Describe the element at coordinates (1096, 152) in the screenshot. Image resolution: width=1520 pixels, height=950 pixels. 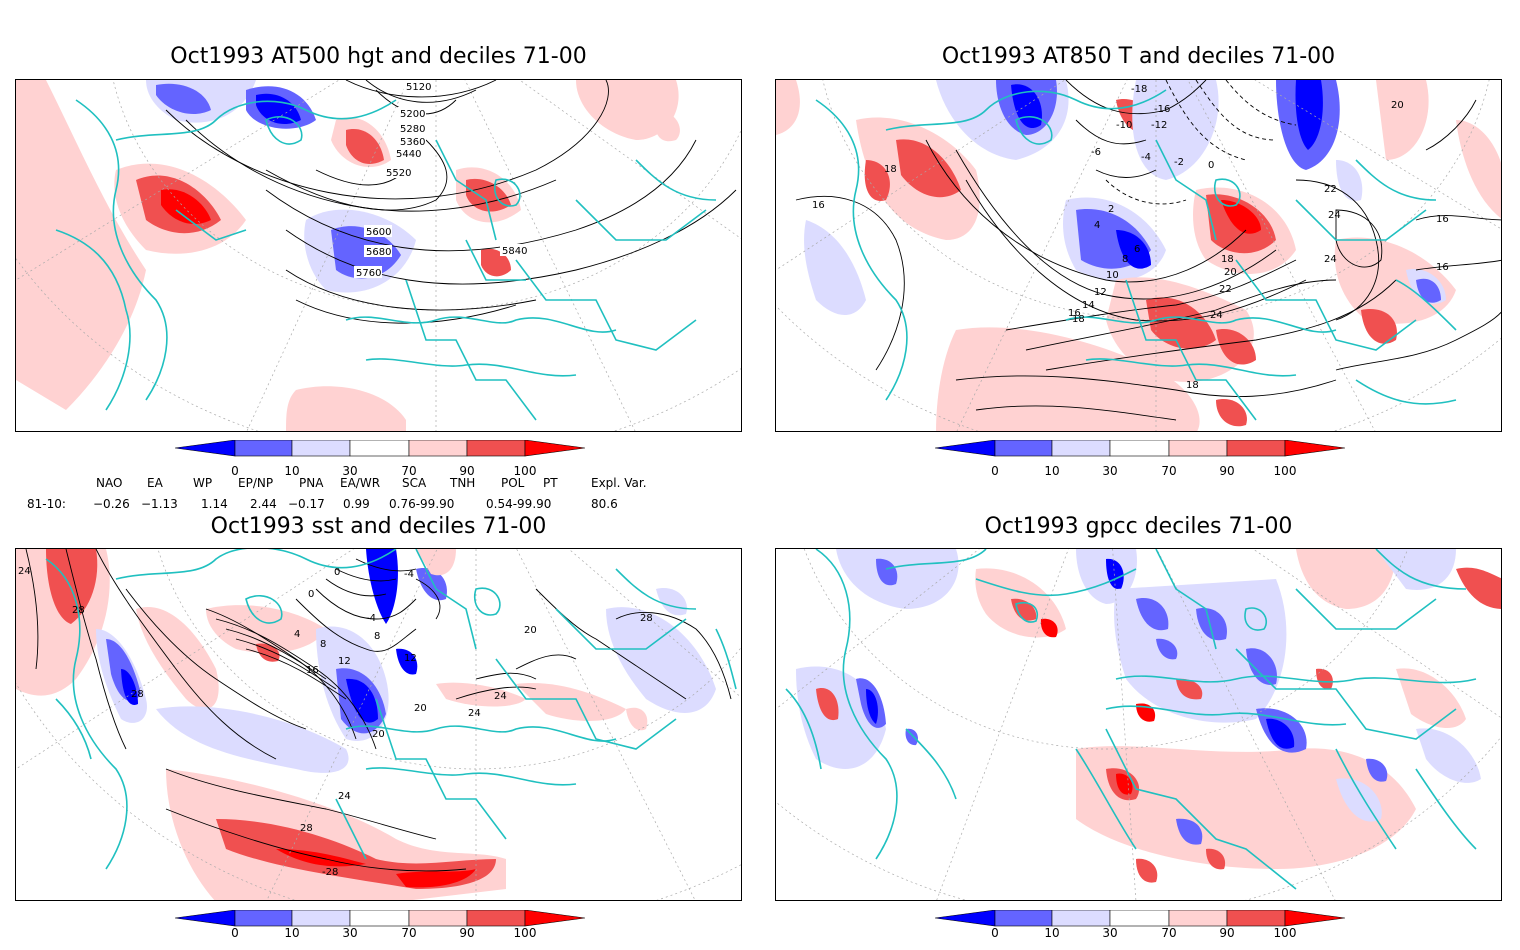
I see `contour-label: -6` at that location.